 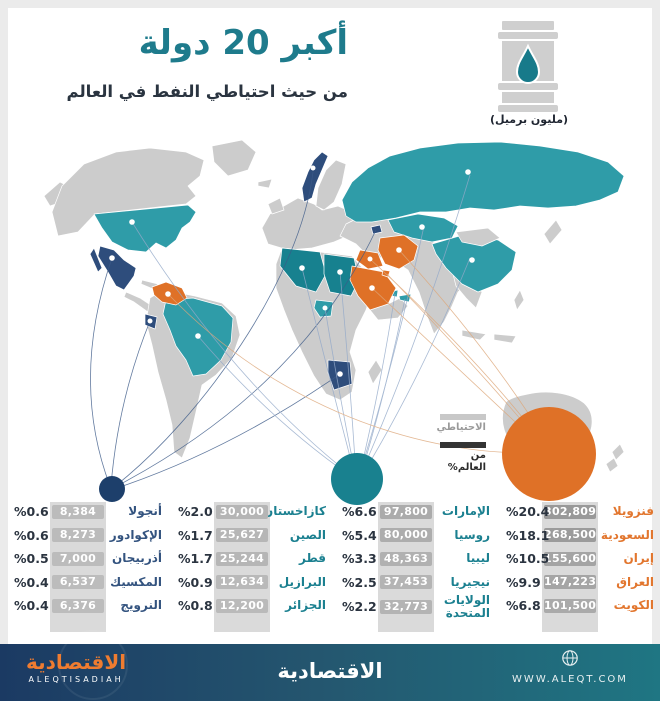 I want to click on page-subtitle: من حيث احتياطي النفط في العالم, so click(x=207, y=91).